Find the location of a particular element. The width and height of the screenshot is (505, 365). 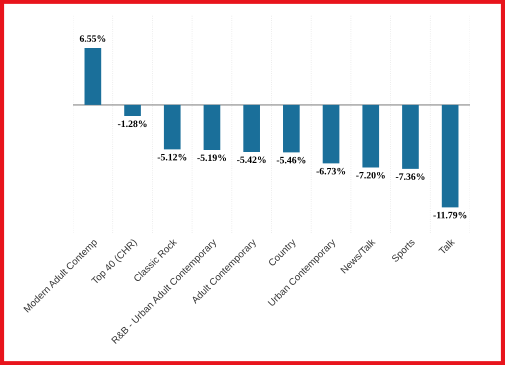

data-label: -5.46% is located at coordinates (291, 160).